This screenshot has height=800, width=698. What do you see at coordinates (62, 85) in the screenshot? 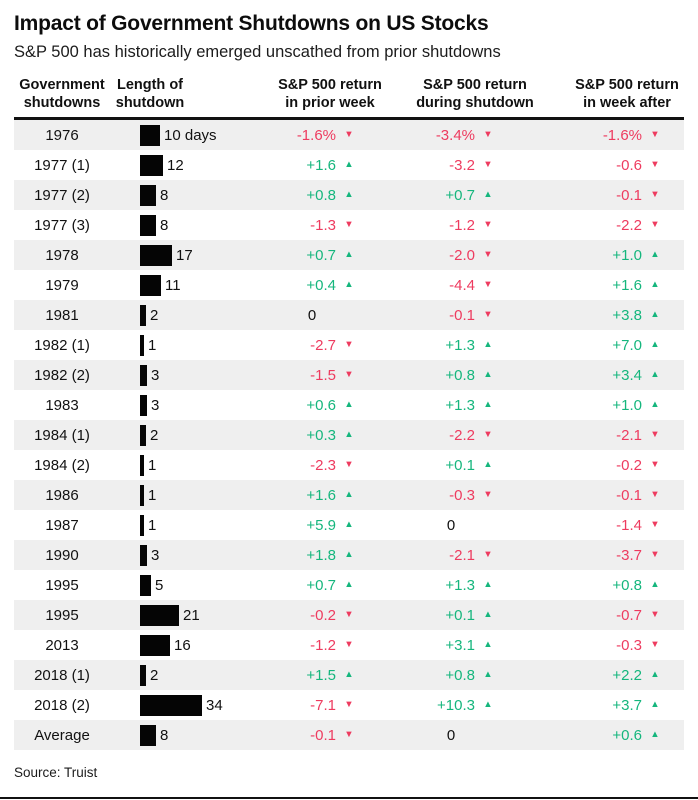
I see `column-header-line: Government` at bounding box center [62, 85].